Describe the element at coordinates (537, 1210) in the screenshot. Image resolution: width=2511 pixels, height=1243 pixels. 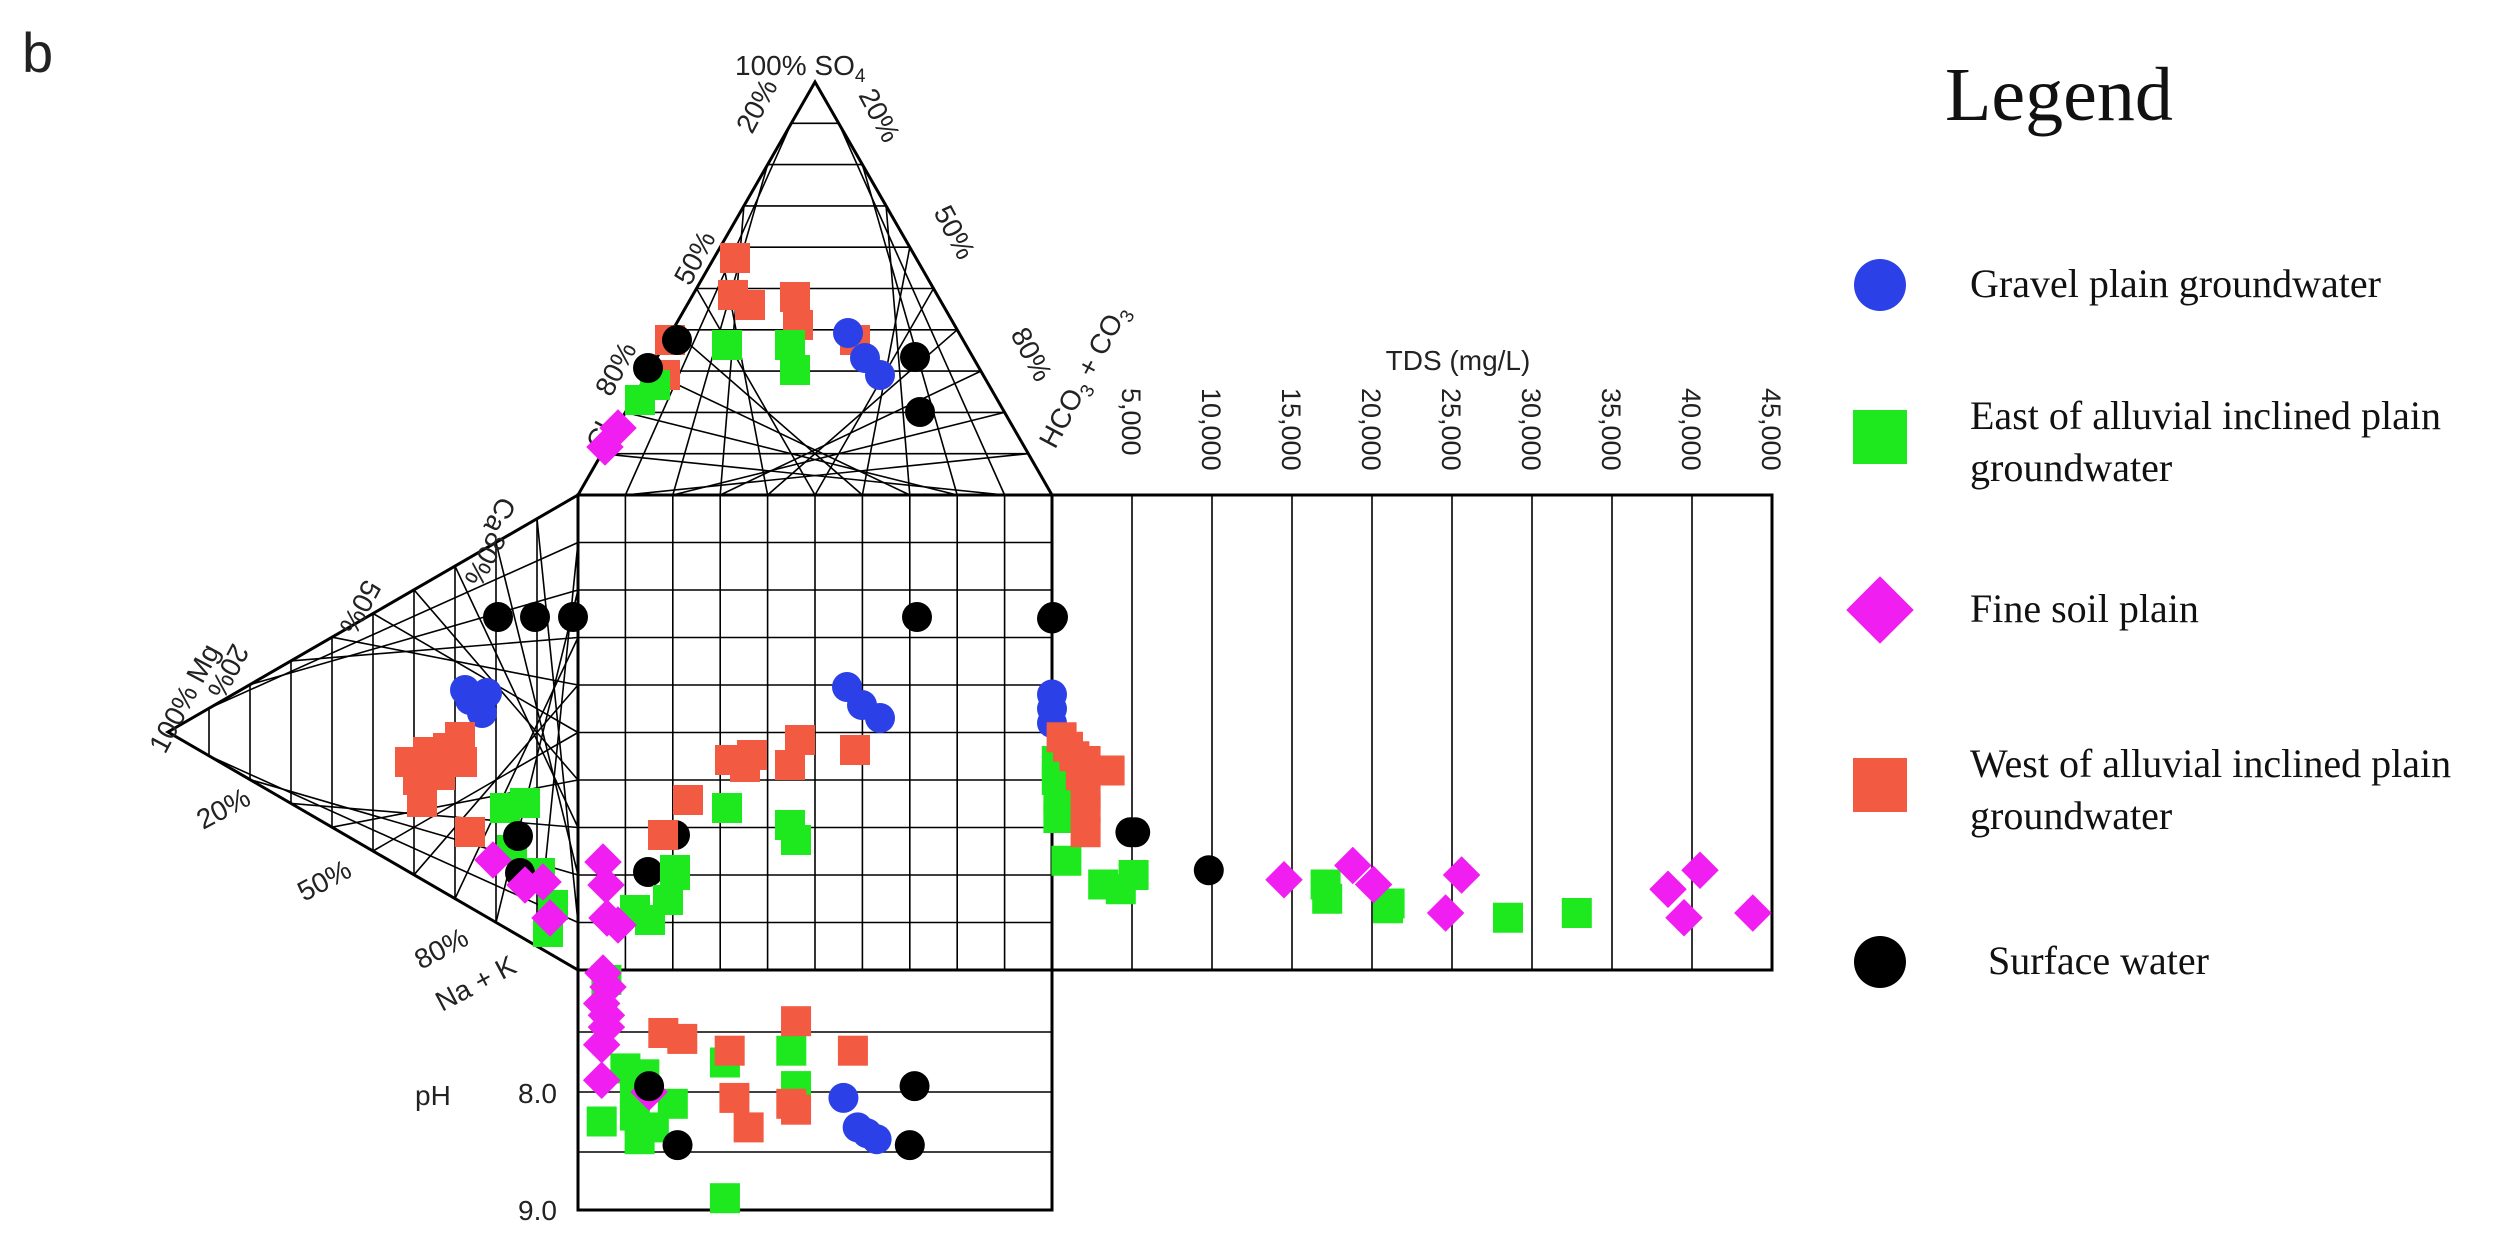
I see `ph-tick-9: 9.0` at that location.